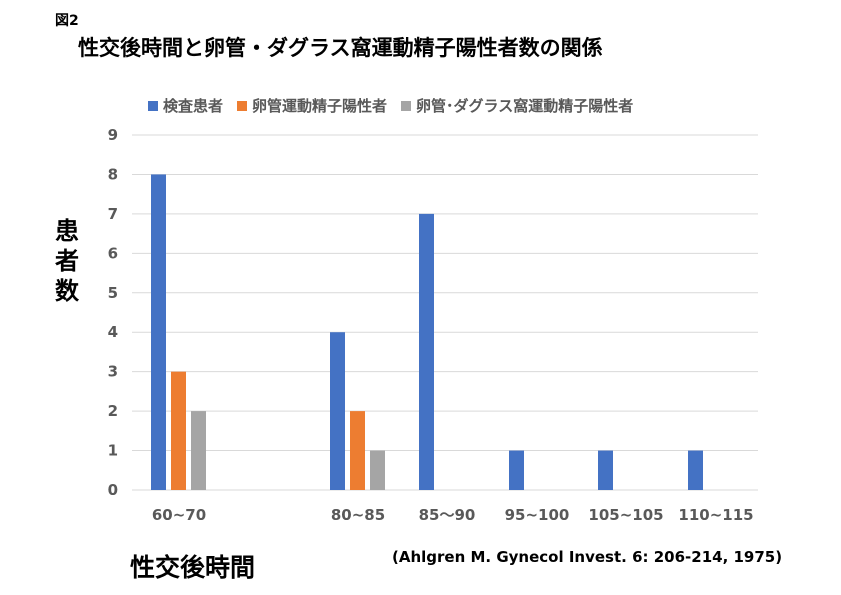 This screenshot has width=841, height=595. What do you see at coordinates (113, 490) in the screenshot?
I see `y-tick-label-0: 0` at bounding box center [113, 490].